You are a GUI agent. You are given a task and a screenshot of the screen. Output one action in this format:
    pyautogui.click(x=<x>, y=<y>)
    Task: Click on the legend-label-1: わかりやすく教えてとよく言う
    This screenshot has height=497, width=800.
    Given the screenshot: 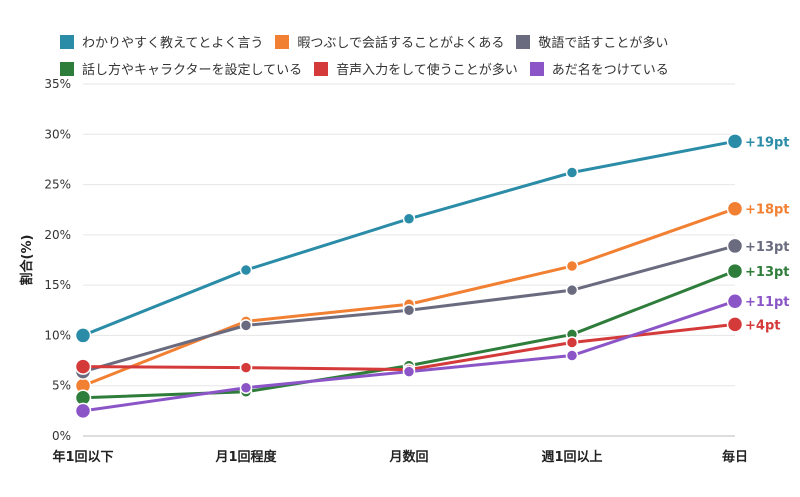 What is the action you would take?
    pyautogui.click(x=173, y=43)
    